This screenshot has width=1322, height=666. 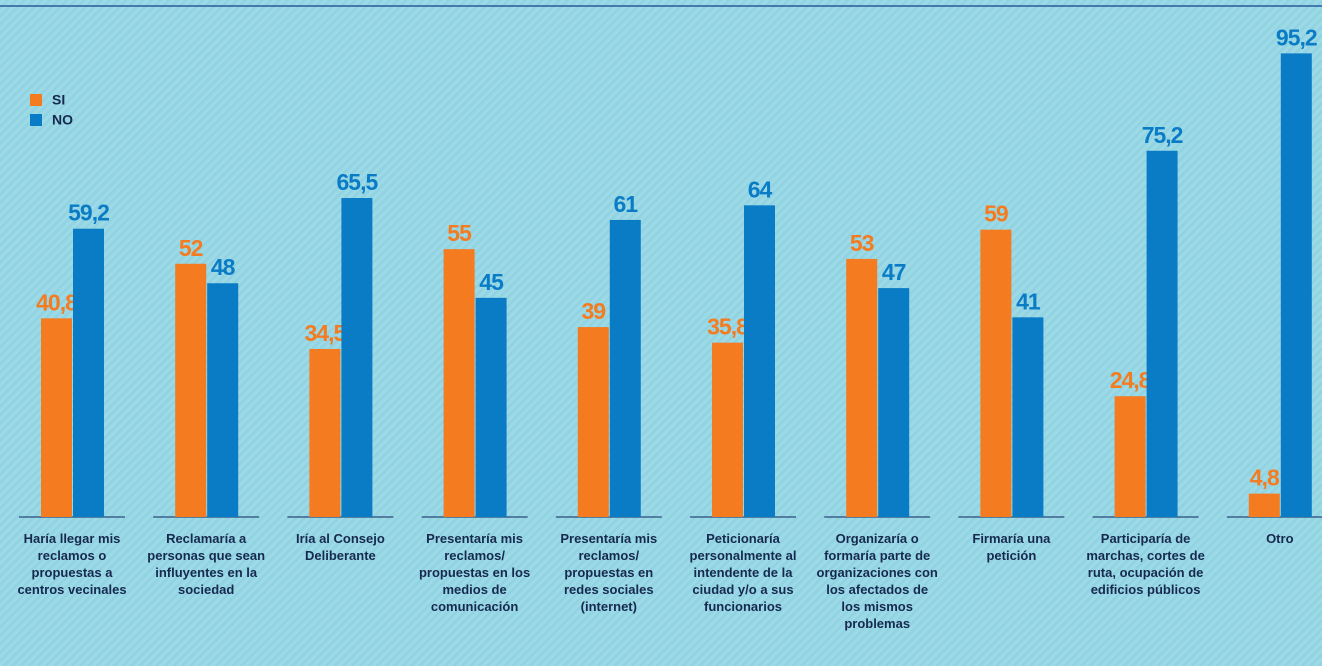 I want to click on value-label: 95,2, so click(x=1296, y=37).